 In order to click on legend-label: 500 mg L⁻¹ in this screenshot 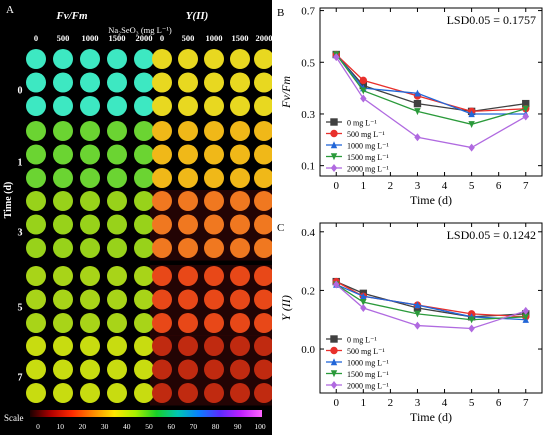, I will do `click(366, 134)`.